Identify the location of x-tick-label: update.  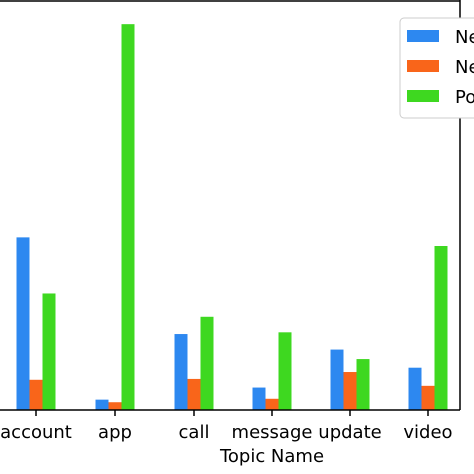
(349, 432).